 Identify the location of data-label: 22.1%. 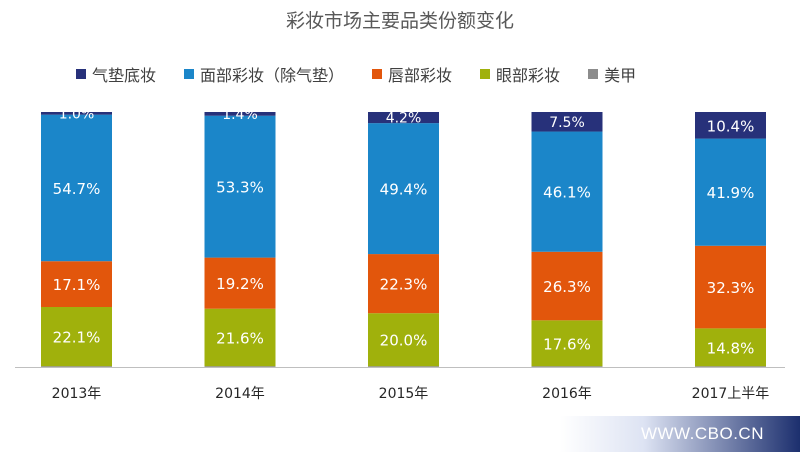
(77, 338).